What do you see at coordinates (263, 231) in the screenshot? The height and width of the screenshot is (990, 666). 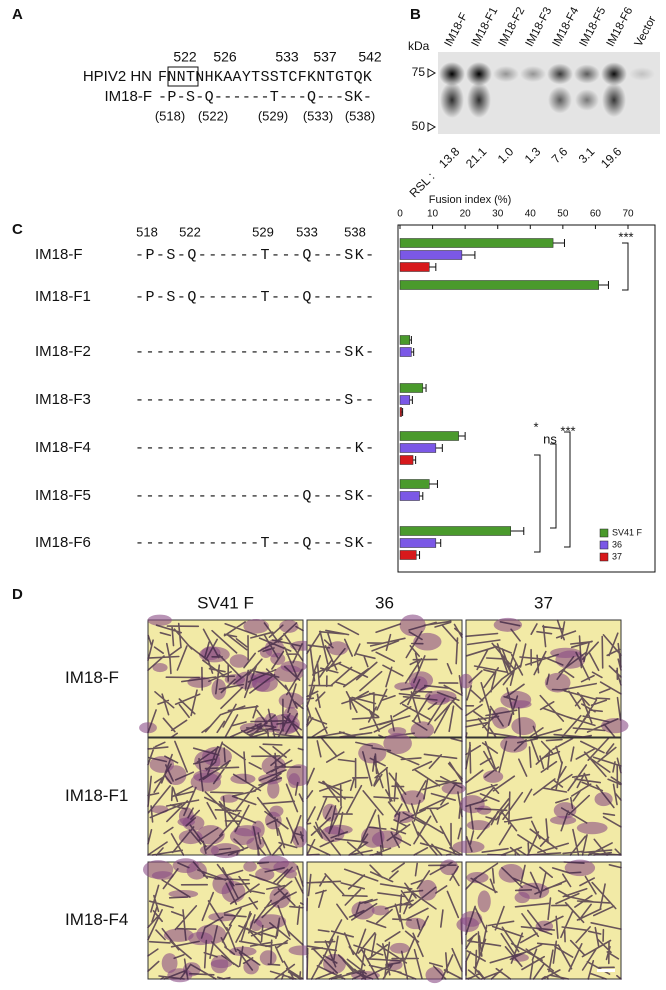 I see `residue-number: 529` at bounding box center [263, 231].